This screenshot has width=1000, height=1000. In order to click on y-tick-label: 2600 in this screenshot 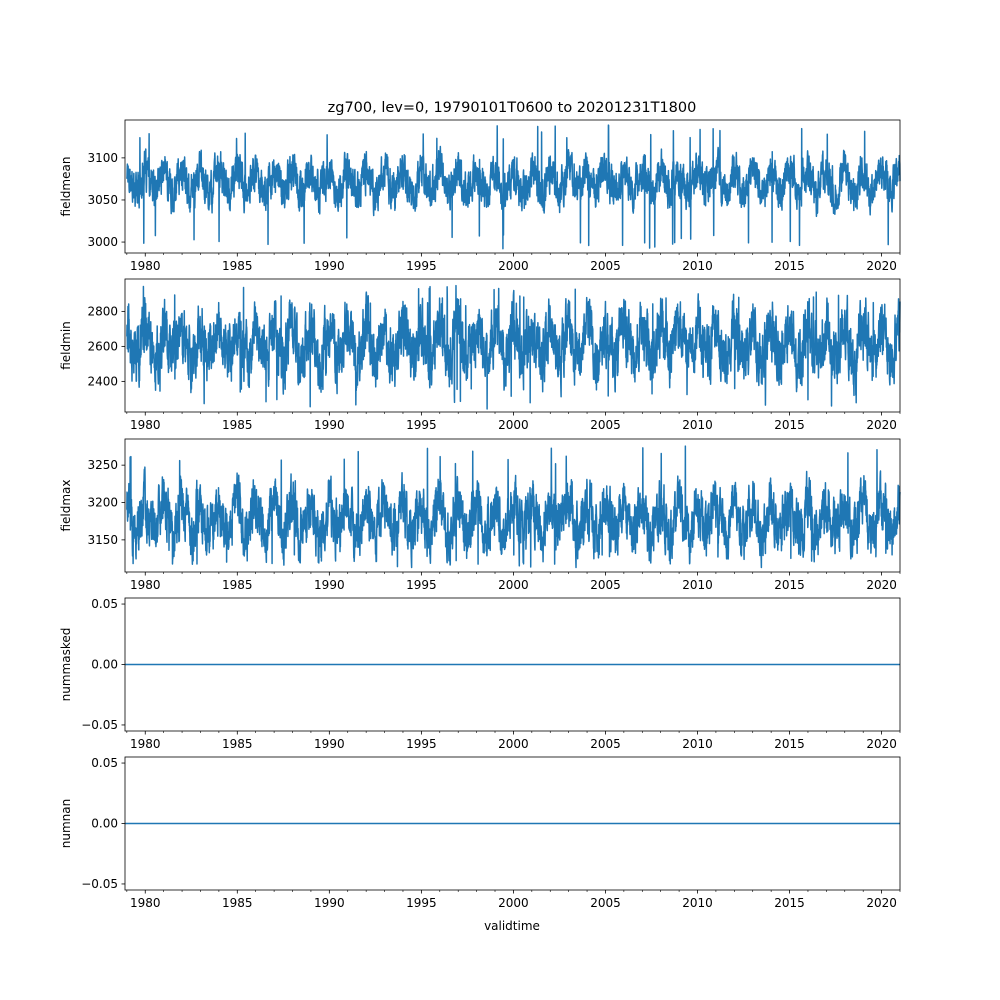, I will do `click(102, 346)`.